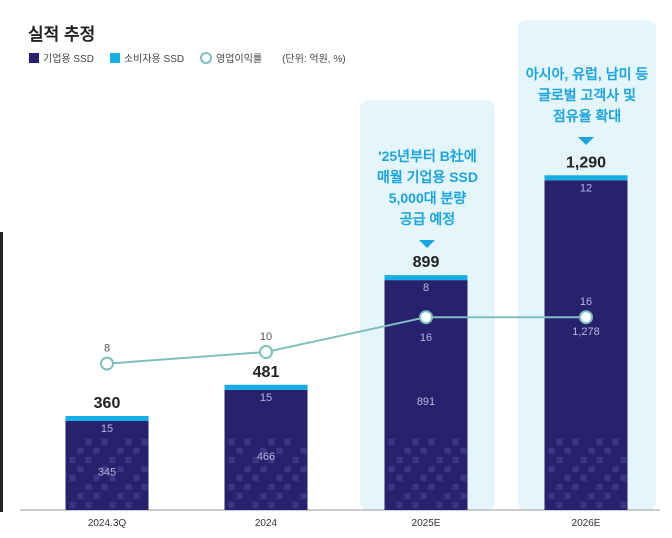 This screenshot has width=672, height=538. I want to click on x-tick-label: 2024, so click(266, 523).